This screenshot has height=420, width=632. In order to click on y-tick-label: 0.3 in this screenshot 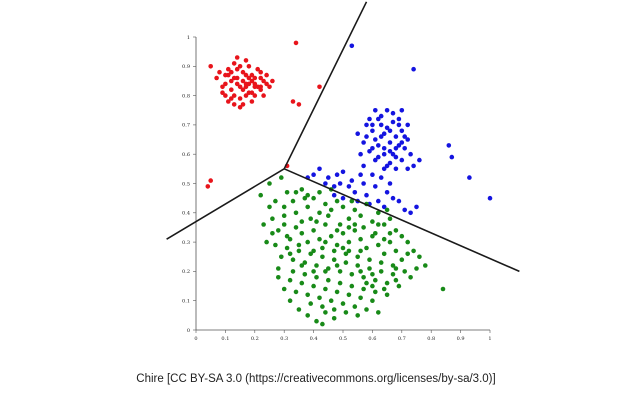, I will do `click(186, 243)`.